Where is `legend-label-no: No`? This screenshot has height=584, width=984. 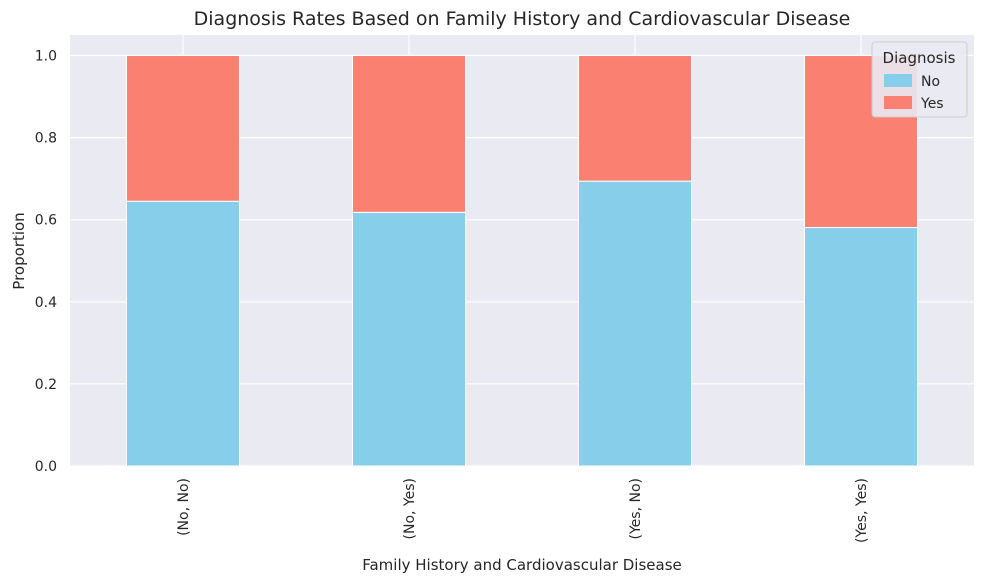 legend-label-no: No is located at coordinates (930, 82).